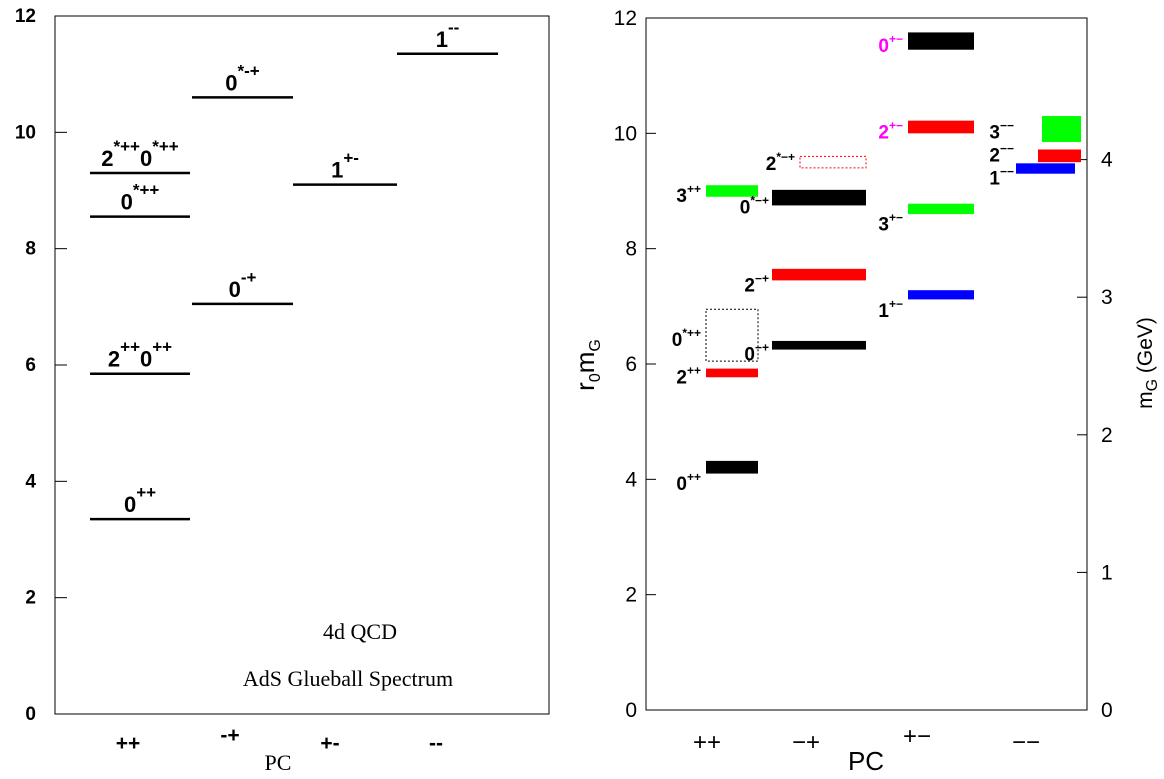 The width and height of the screenshot is (1164, 779). I want to click on left-y-axis-ticks: 0 2 4 6 8 10 12, so click(41, 365).